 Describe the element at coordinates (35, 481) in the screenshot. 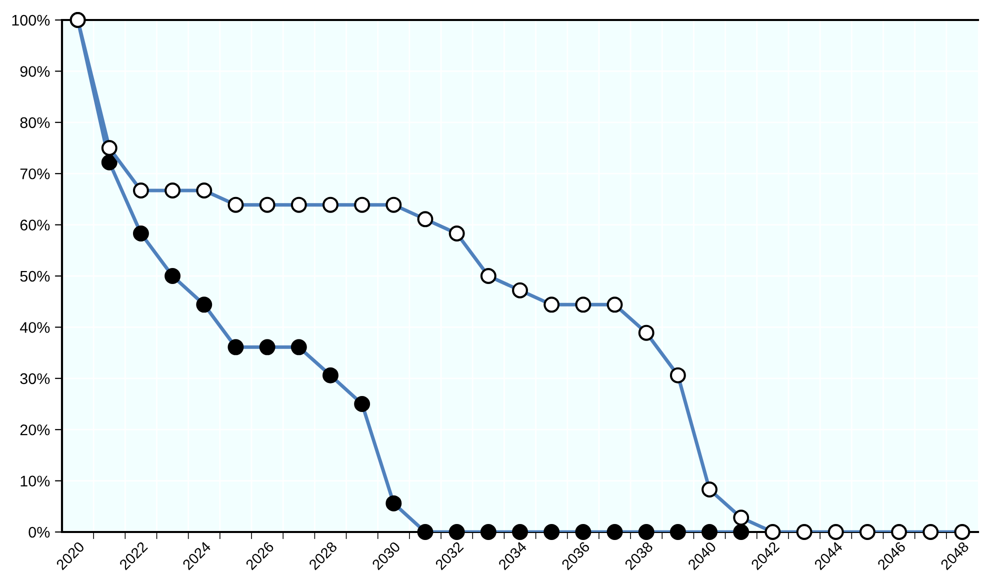

I see `y-tick-label: 10%` at that location.